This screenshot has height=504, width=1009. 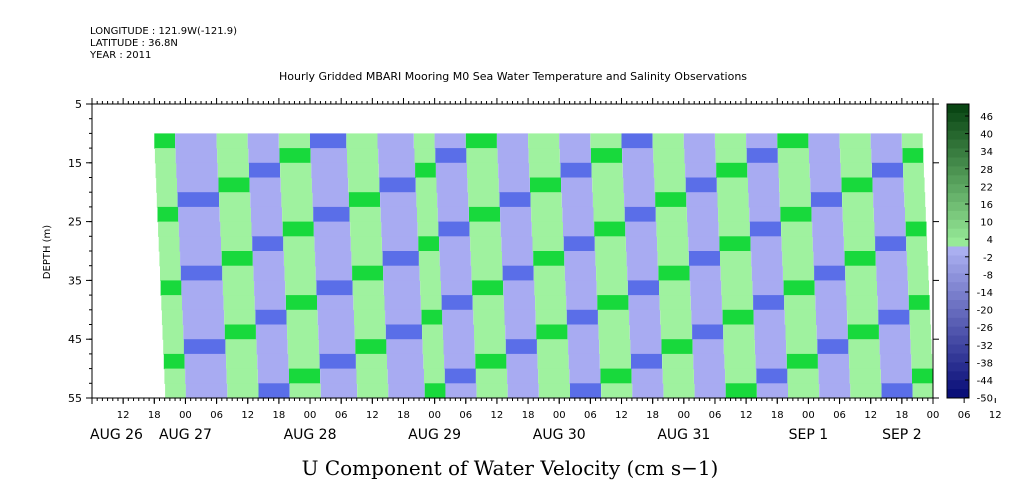 I want to click on colorbar-label: -50, so click(x=985, y=399).